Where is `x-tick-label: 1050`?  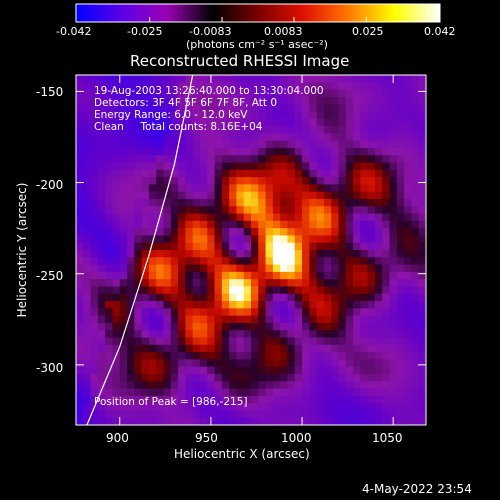 x-tick-label: 1050 is located at coordinates (387, 438).